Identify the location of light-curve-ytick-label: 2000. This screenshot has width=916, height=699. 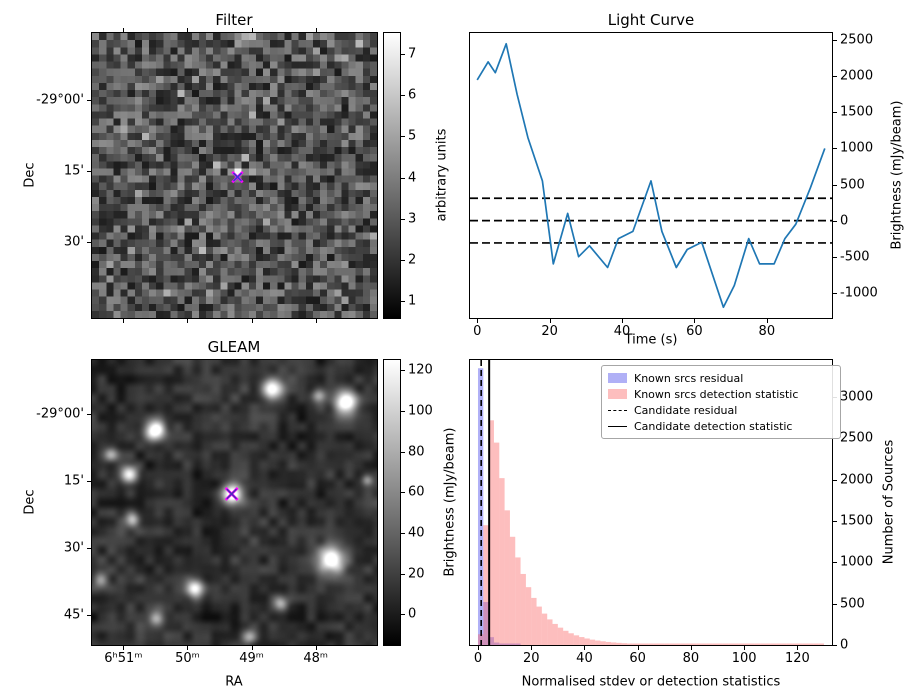
(857, 76).